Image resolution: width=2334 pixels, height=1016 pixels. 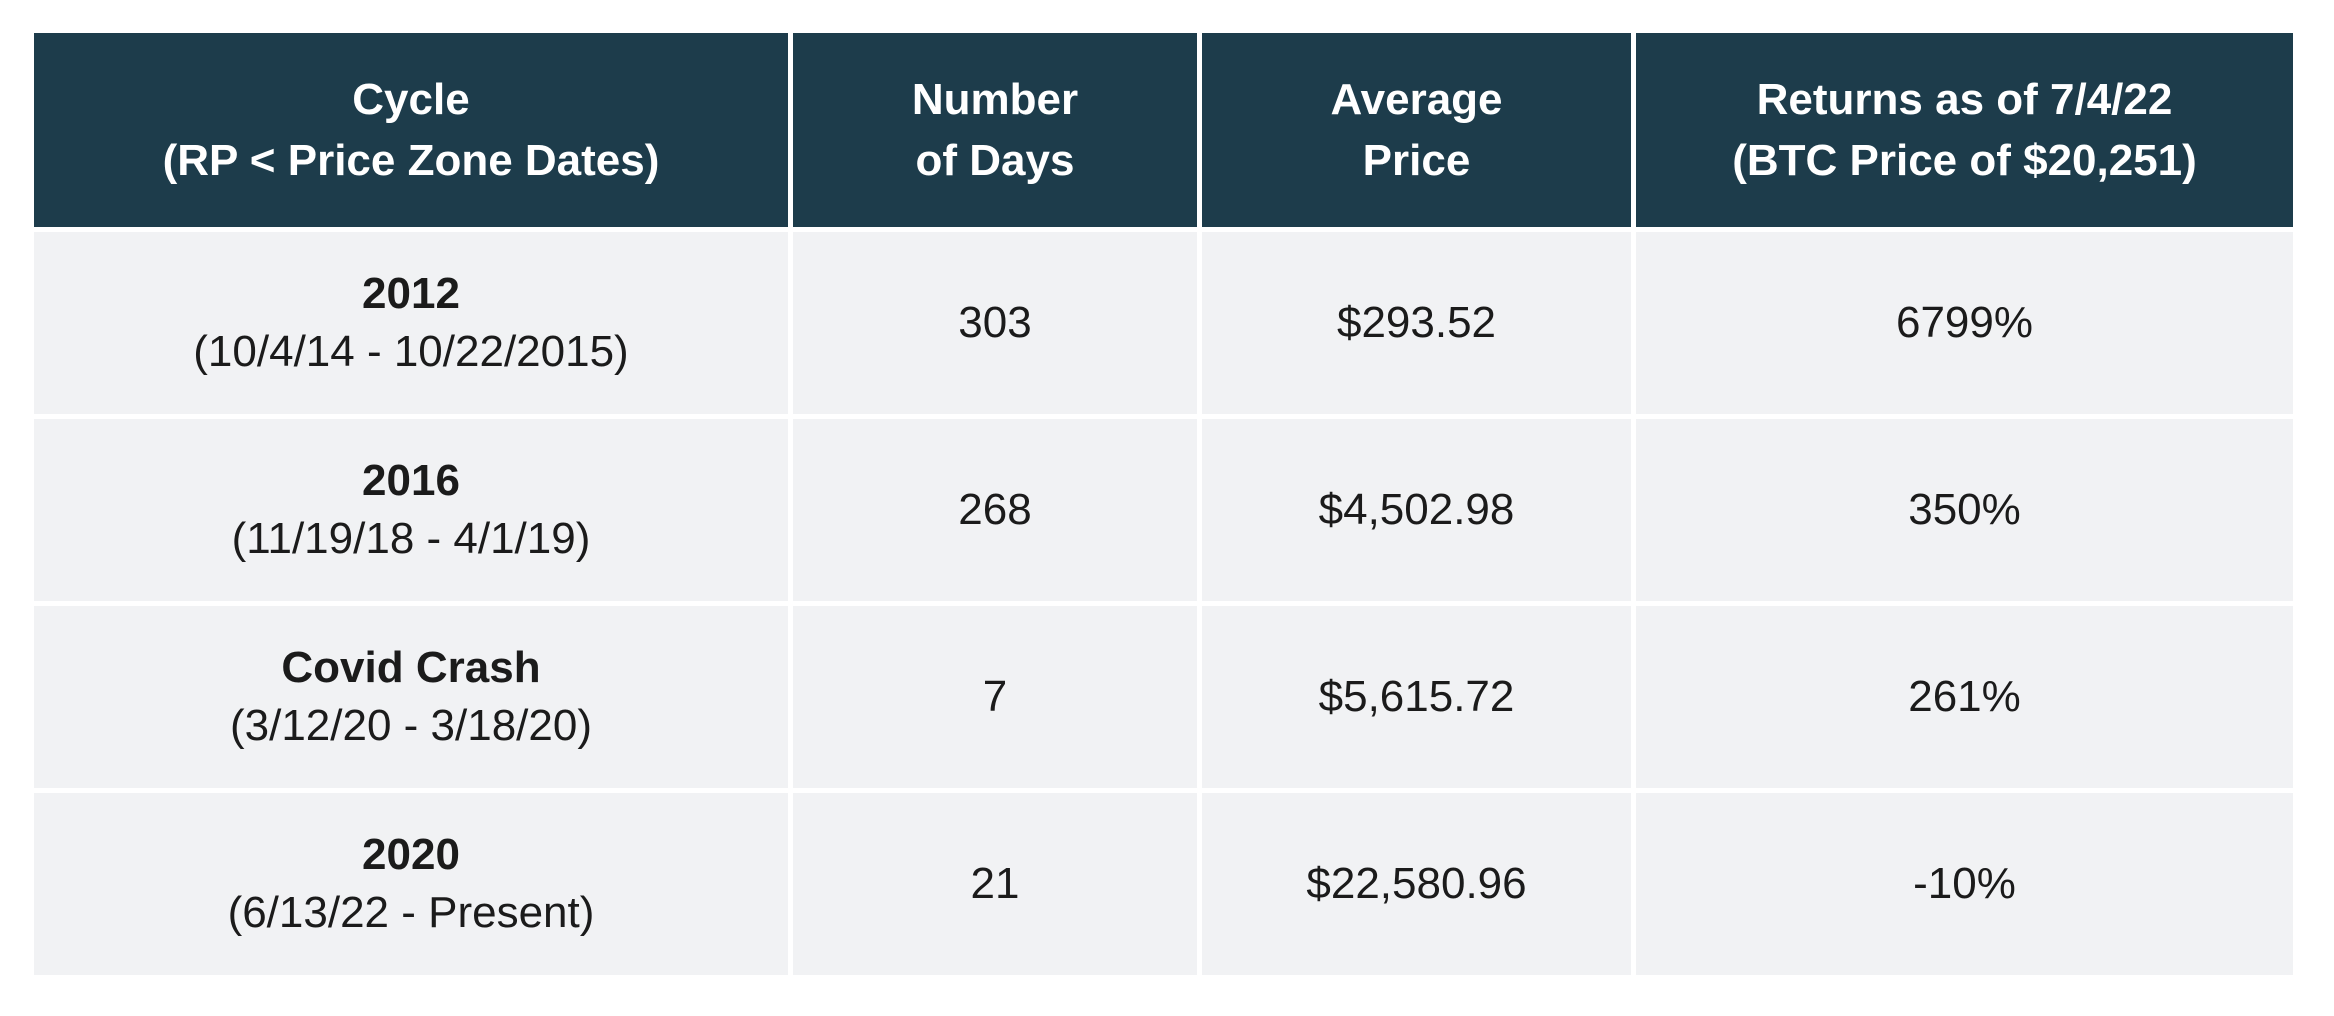 I want to click on cell-avg-price: $22,580.96, so click(x=1416, y=884).